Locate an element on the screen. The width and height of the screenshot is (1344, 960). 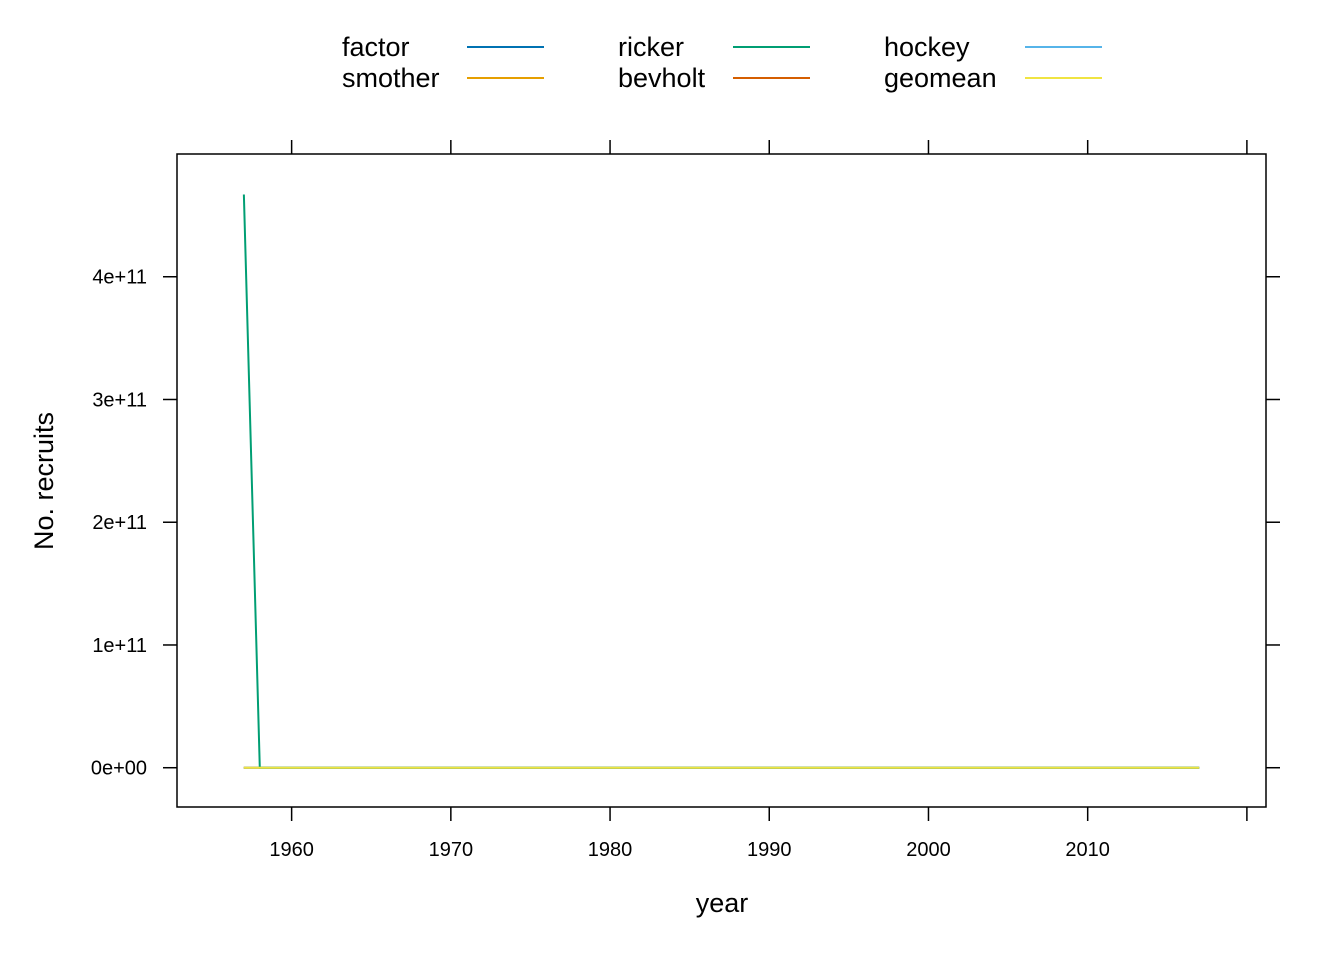
y-tick-label-0: 0e+00 is located at coordinates (119, 769).